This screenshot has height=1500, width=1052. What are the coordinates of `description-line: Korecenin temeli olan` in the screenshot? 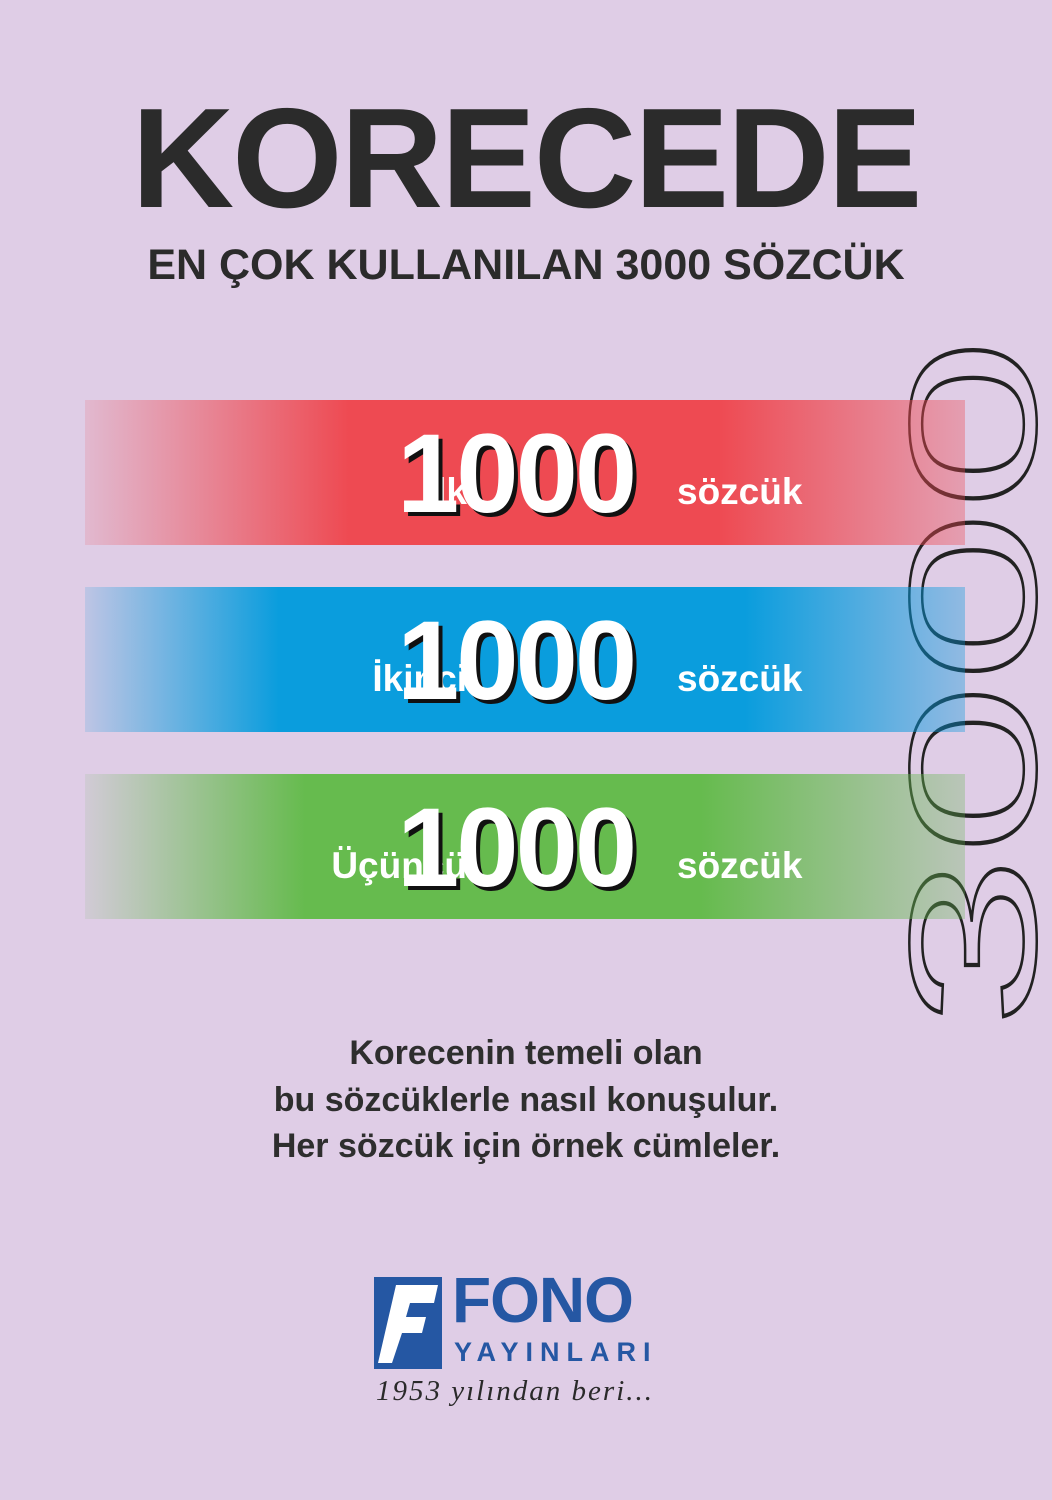 It's located at (526, 1053).